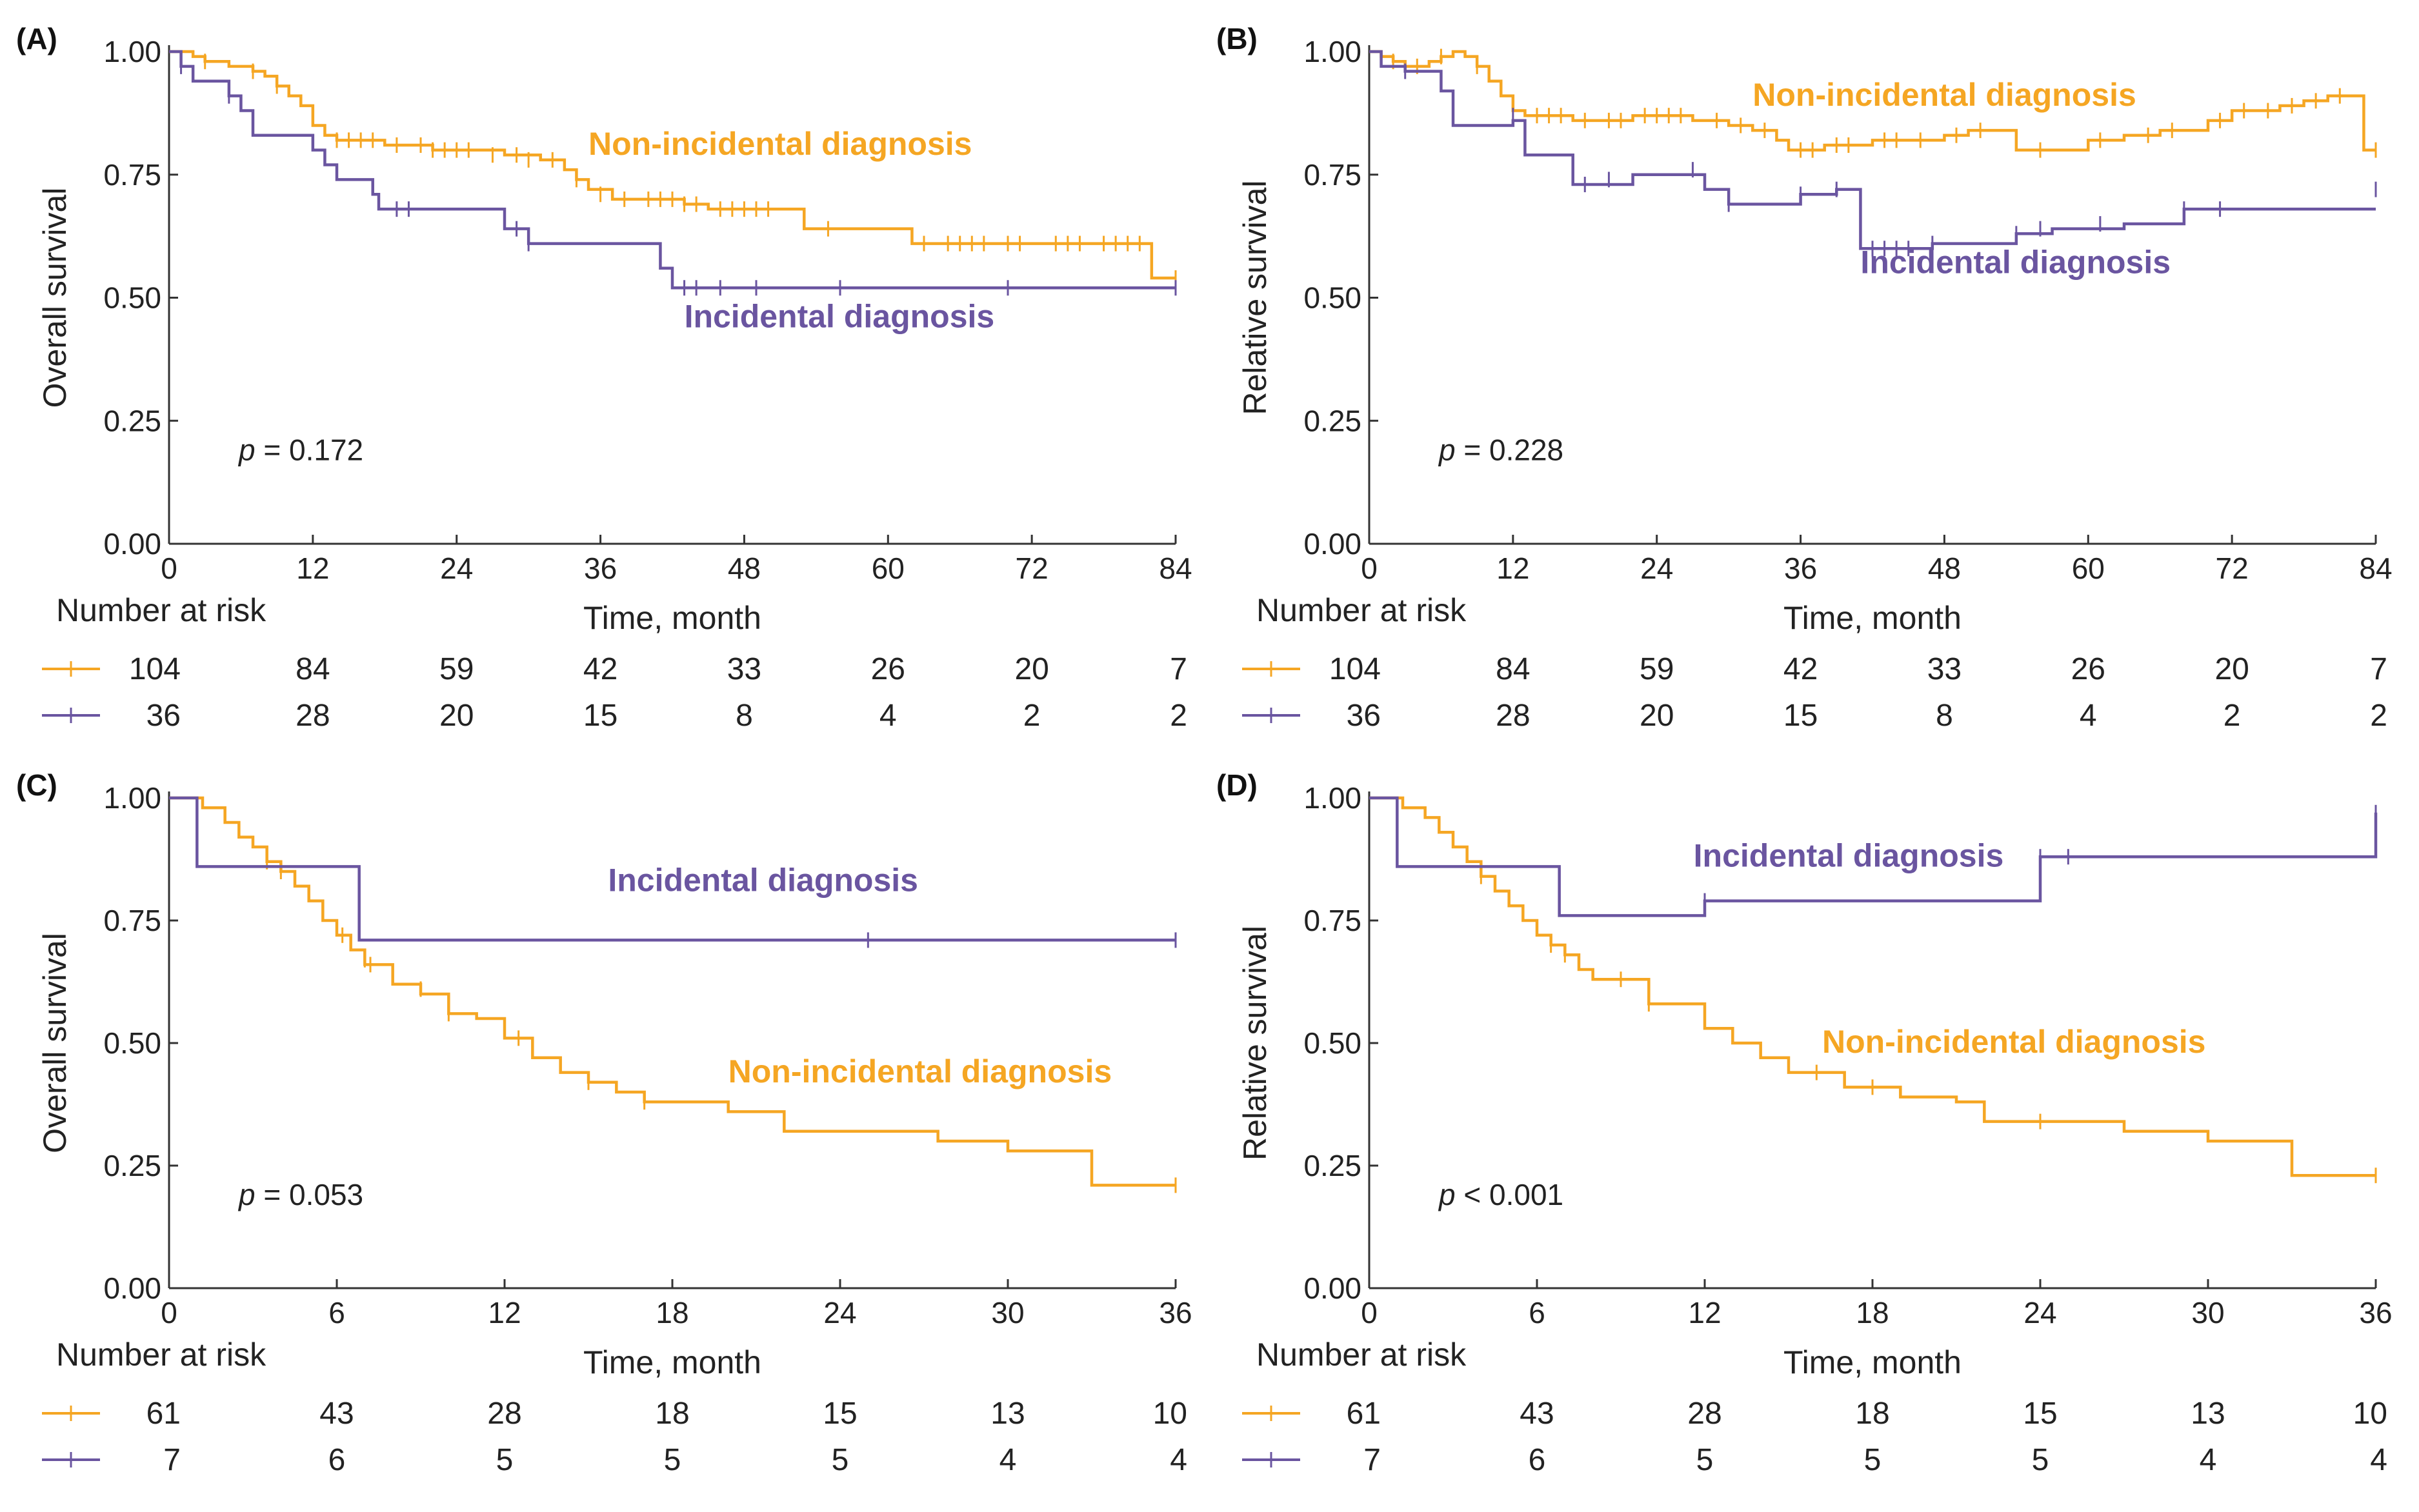 The image size is (2419, 1512). I want to click on risk-count: 84, so click(313, 669).